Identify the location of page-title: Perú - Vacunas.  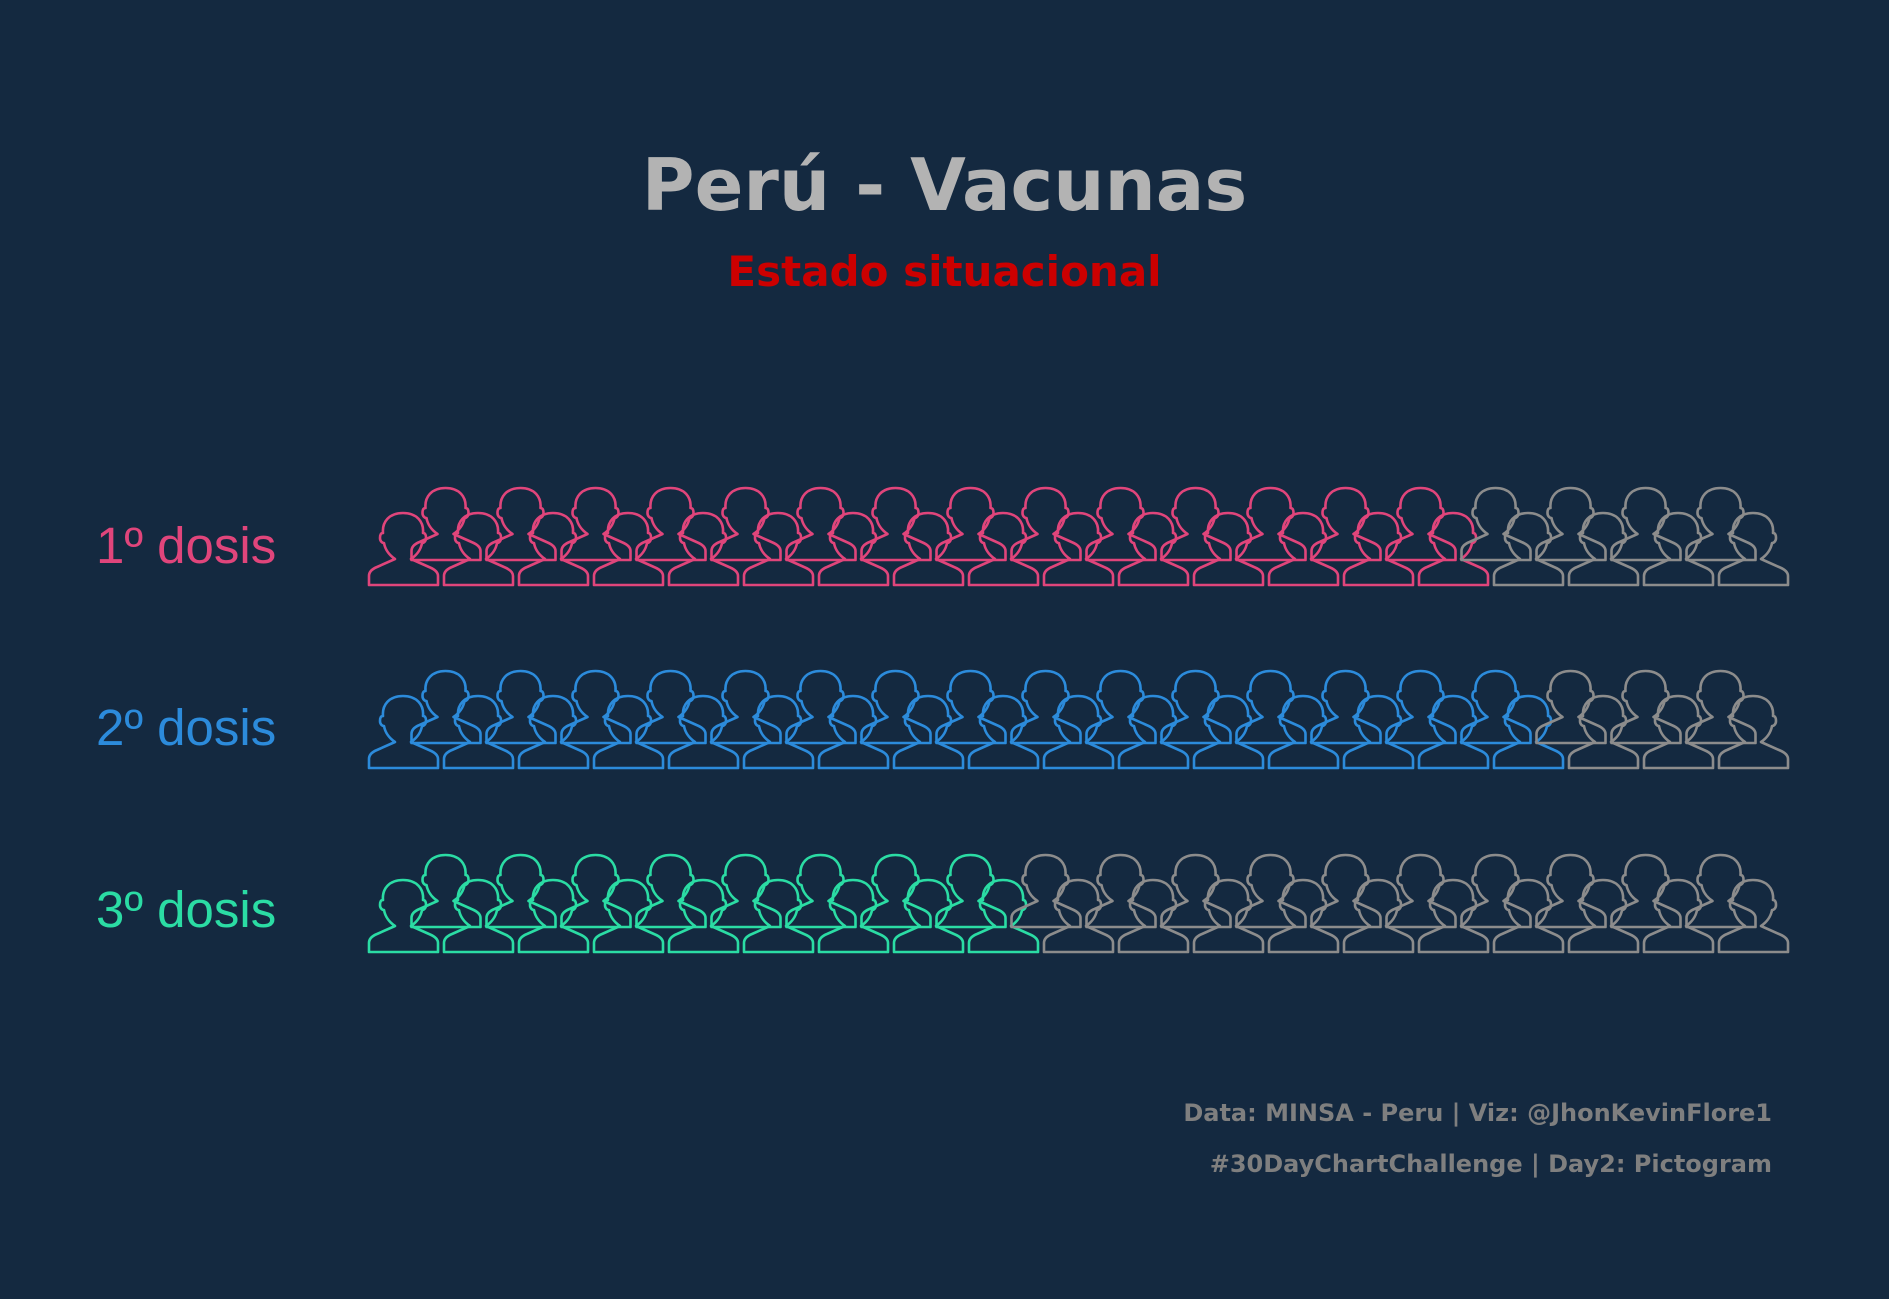
(944, 185).